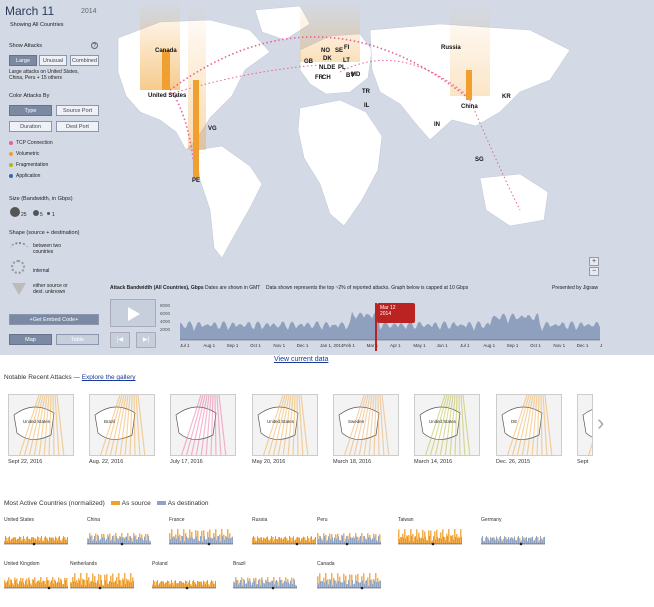  What do you see at coordinates (319, 78) in the screenshot?
I see `map-label: FR` at bounding box center [319, 78].